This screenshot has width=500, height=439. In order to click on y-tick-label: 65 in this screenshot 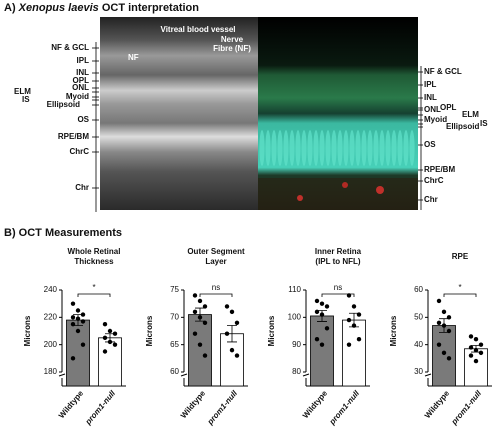, I will do `click(174, 344)`.